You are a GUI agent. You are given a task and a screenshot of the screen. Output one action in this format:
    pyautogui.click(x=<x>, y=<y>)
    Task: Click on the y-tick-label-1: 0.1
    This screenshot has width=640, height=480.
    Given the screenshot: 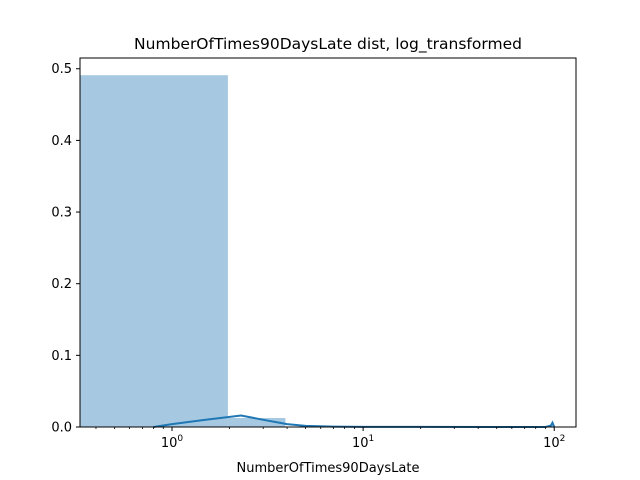 What is the action you would take?
    pyautogui.click(x=61, y=356)
    